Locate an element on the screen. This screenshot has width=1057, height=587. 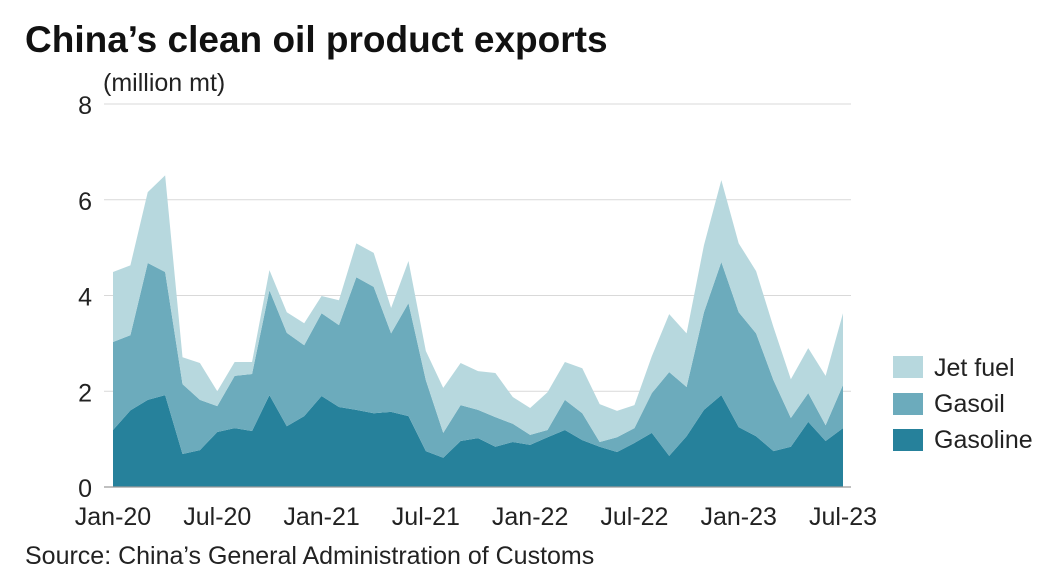
y-tick-labels: 0 2 4 6 8 is located at coordinates (85, 297).